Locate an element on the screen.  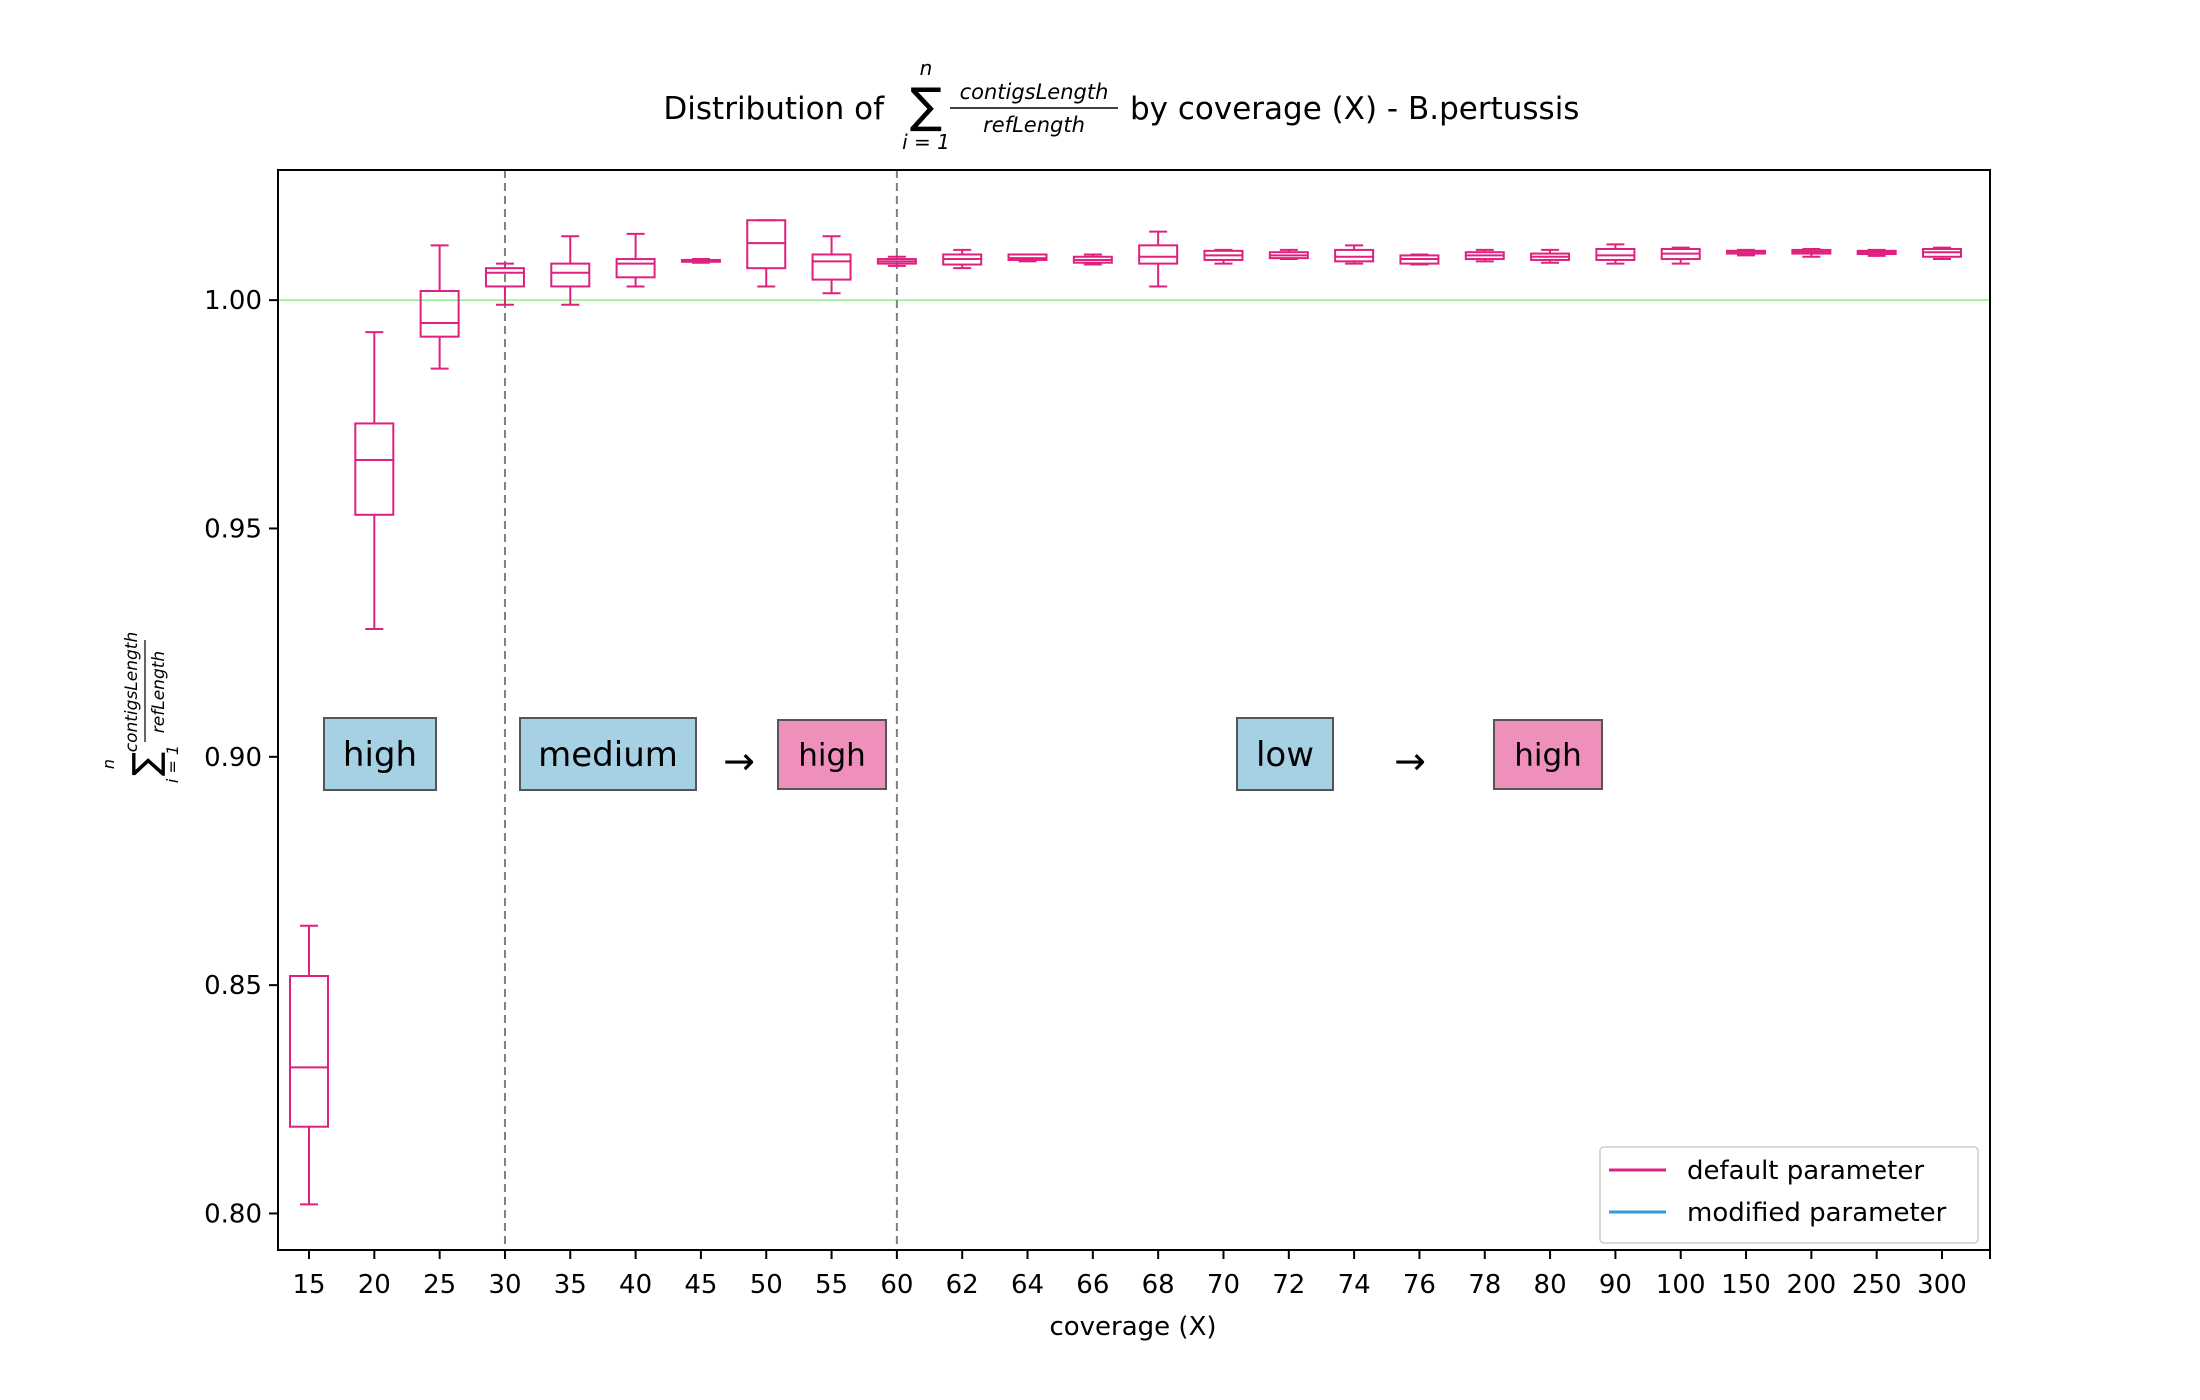
annotation-text: low is located at coordinates (1285, 755).